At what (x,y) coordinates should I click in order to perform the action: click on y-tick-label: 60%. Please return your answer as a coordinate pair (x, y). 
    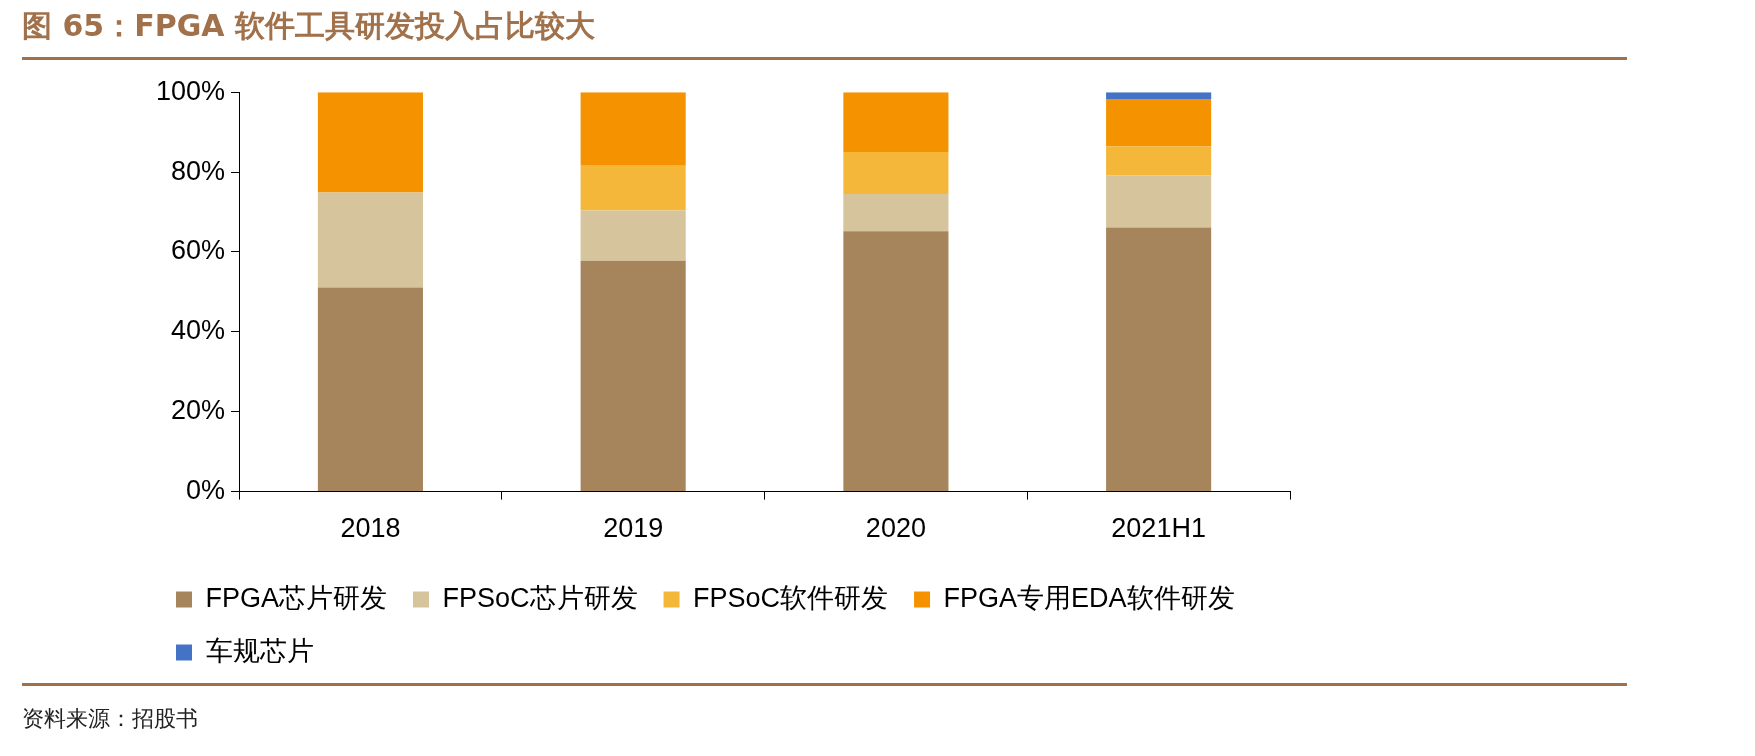
    Looking at the image, I should click on (198, 250).